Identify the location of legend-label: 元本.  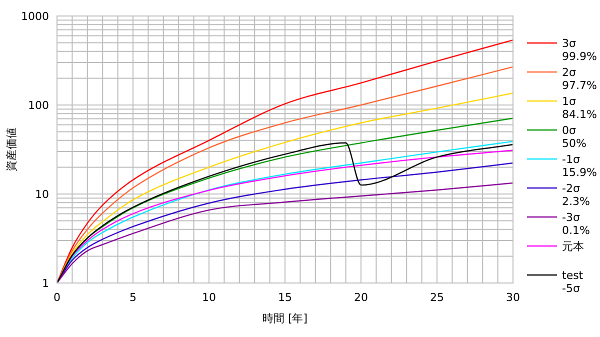
(573, 246).